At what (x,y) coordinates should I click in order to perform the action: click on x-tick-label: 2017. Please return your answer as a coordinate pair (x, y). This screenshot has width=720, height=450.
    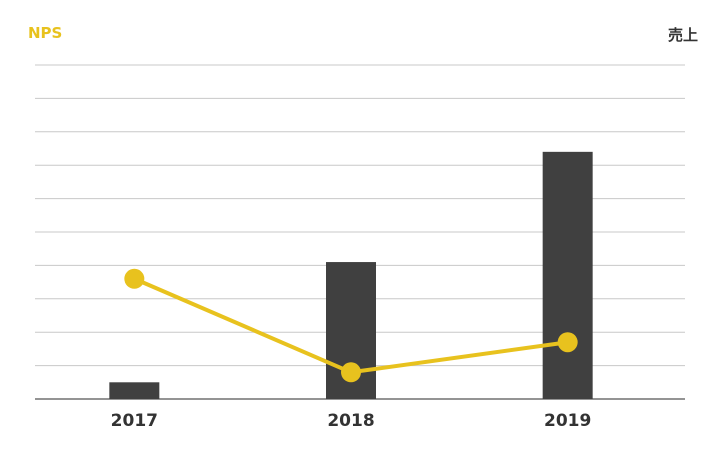
    Looking at the image, I should click on (134, 421).